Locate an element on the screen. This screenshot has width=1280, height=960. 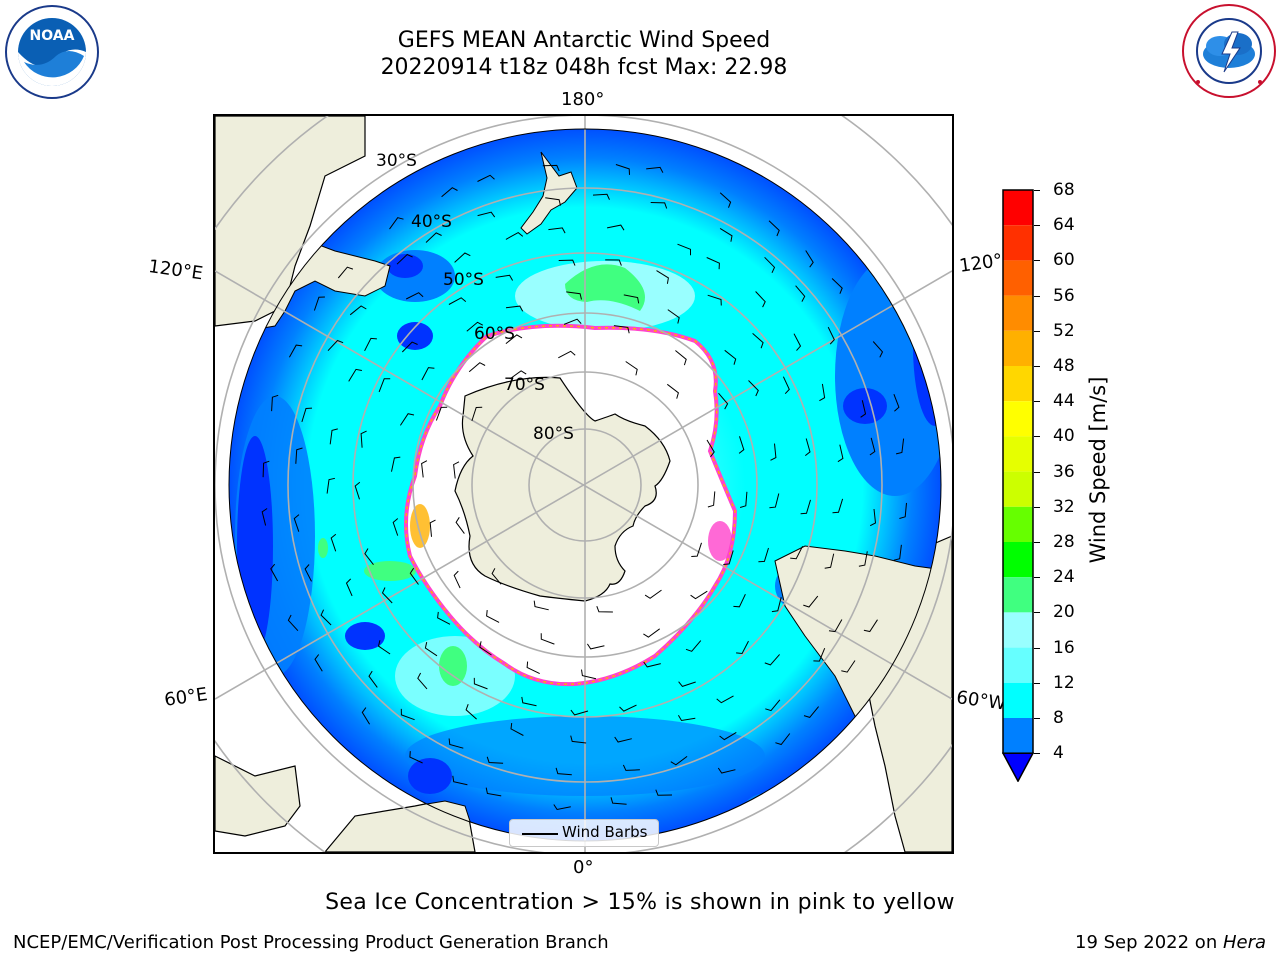
lon-label-bottom: 0° is located at coordinates (583, 867).